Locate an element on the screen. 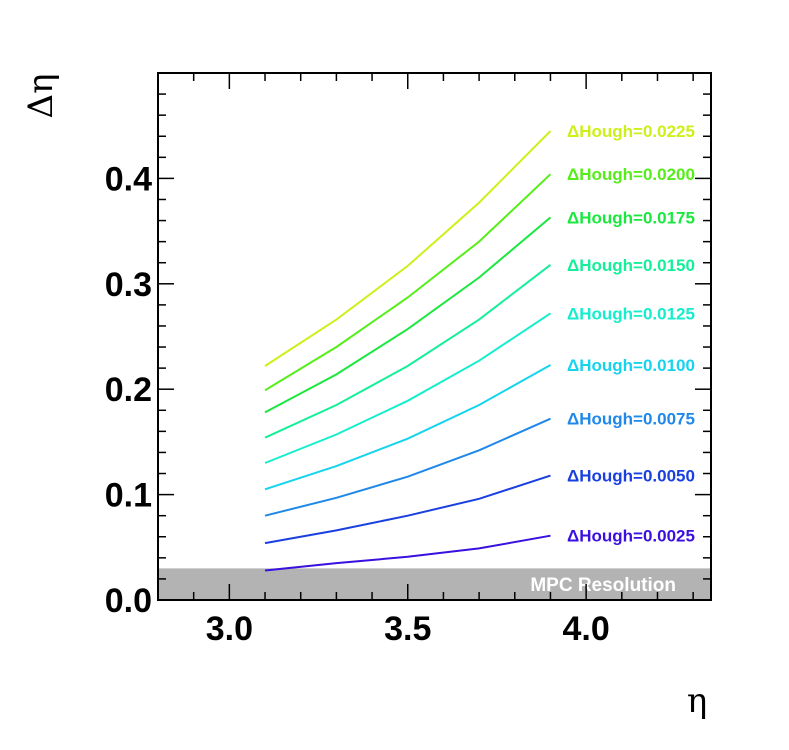 Image resolution: width=789 pixels, height=750 pixels. series-label-3: ΔHough=0.0075 is located at coordinates (631, 419).